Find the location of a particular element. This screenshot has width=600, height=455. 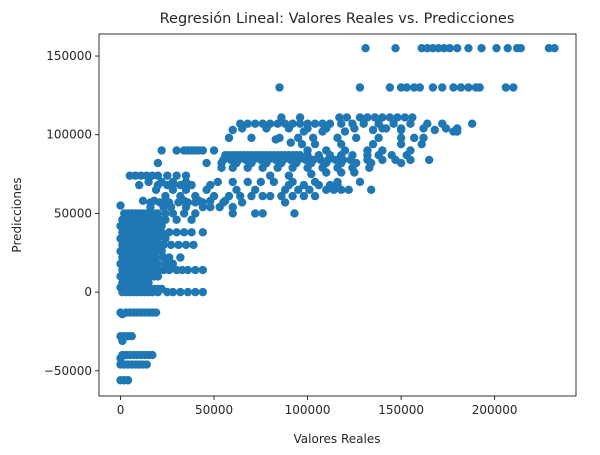

x-axis: 0 50000 100000 150000 200000 is located at coordinates (317, 406).